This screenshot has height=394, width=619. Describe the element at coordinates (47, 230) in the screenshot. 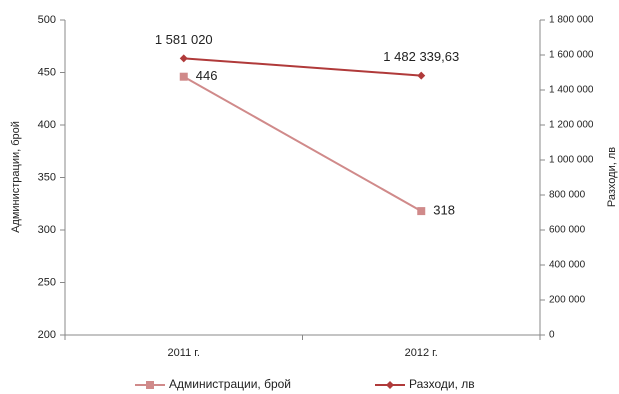

I see `y-tick-label: 300` at that location.